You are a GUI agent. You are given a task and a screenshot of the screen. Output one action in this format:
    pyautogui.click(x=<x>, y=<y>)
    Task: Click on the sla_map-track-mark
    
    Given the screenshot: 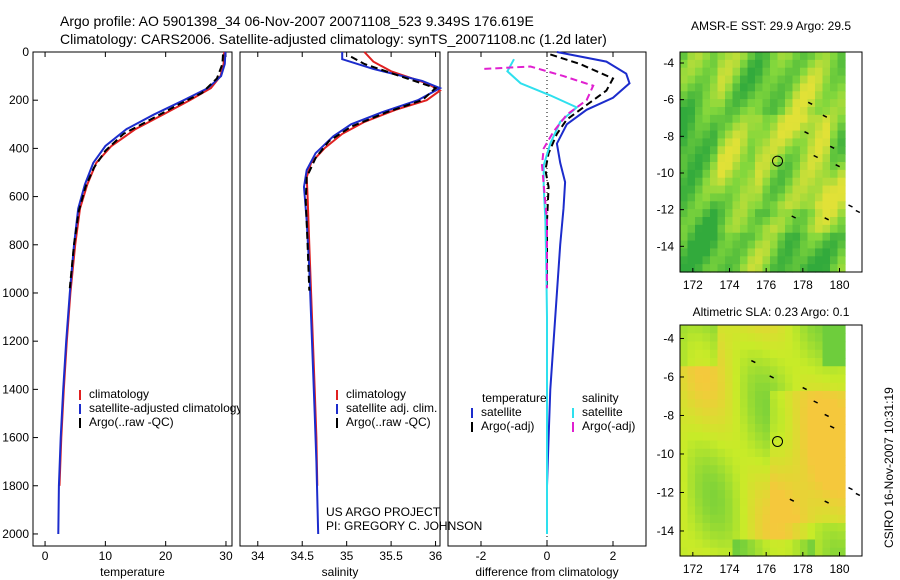 What is the action you would take?
    pyautogui.click(x=827, y=415)
    